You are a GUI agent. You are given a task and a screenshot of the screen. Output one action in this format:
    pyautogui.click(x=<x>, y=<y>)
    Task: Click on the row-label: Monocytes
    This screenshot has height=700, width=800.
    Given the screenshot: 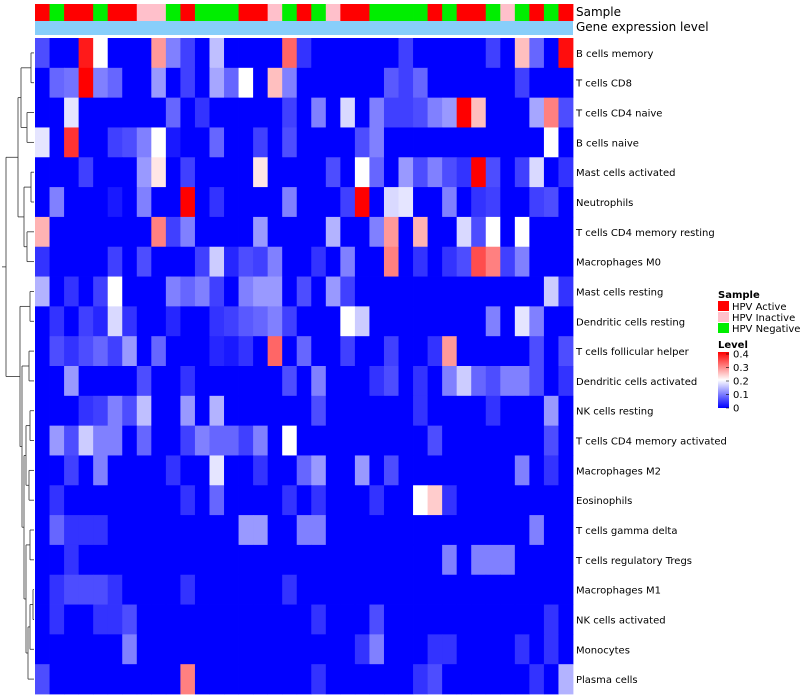 What is the action you would take?
    pyautogui.click(x=603, y=650)
    